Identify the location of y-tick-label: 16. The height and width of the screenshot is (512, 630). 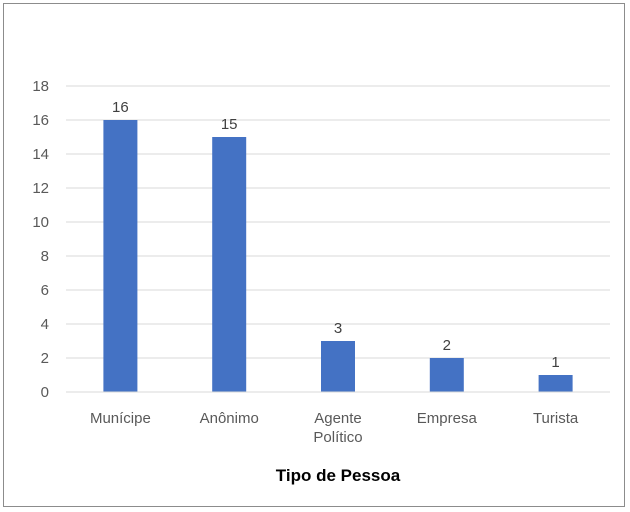
(40, 120).